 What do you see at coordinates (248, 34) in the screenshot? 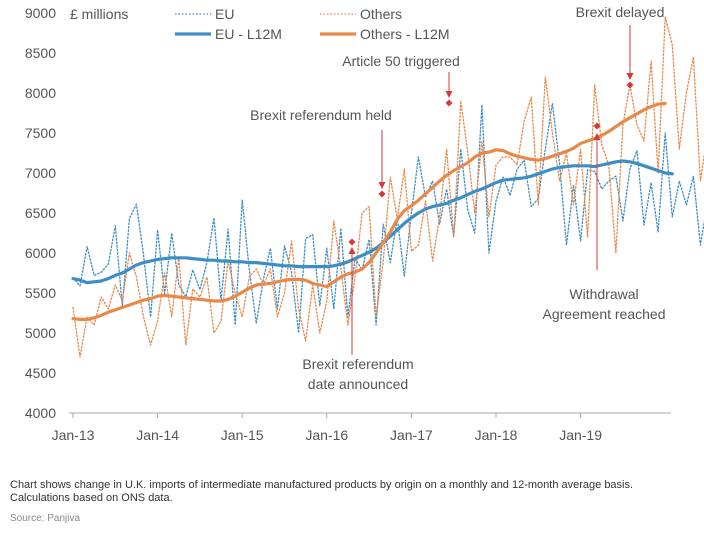
I see `legend-label-eu-l12m: EU - L12M` at bounding box center [248, 34].